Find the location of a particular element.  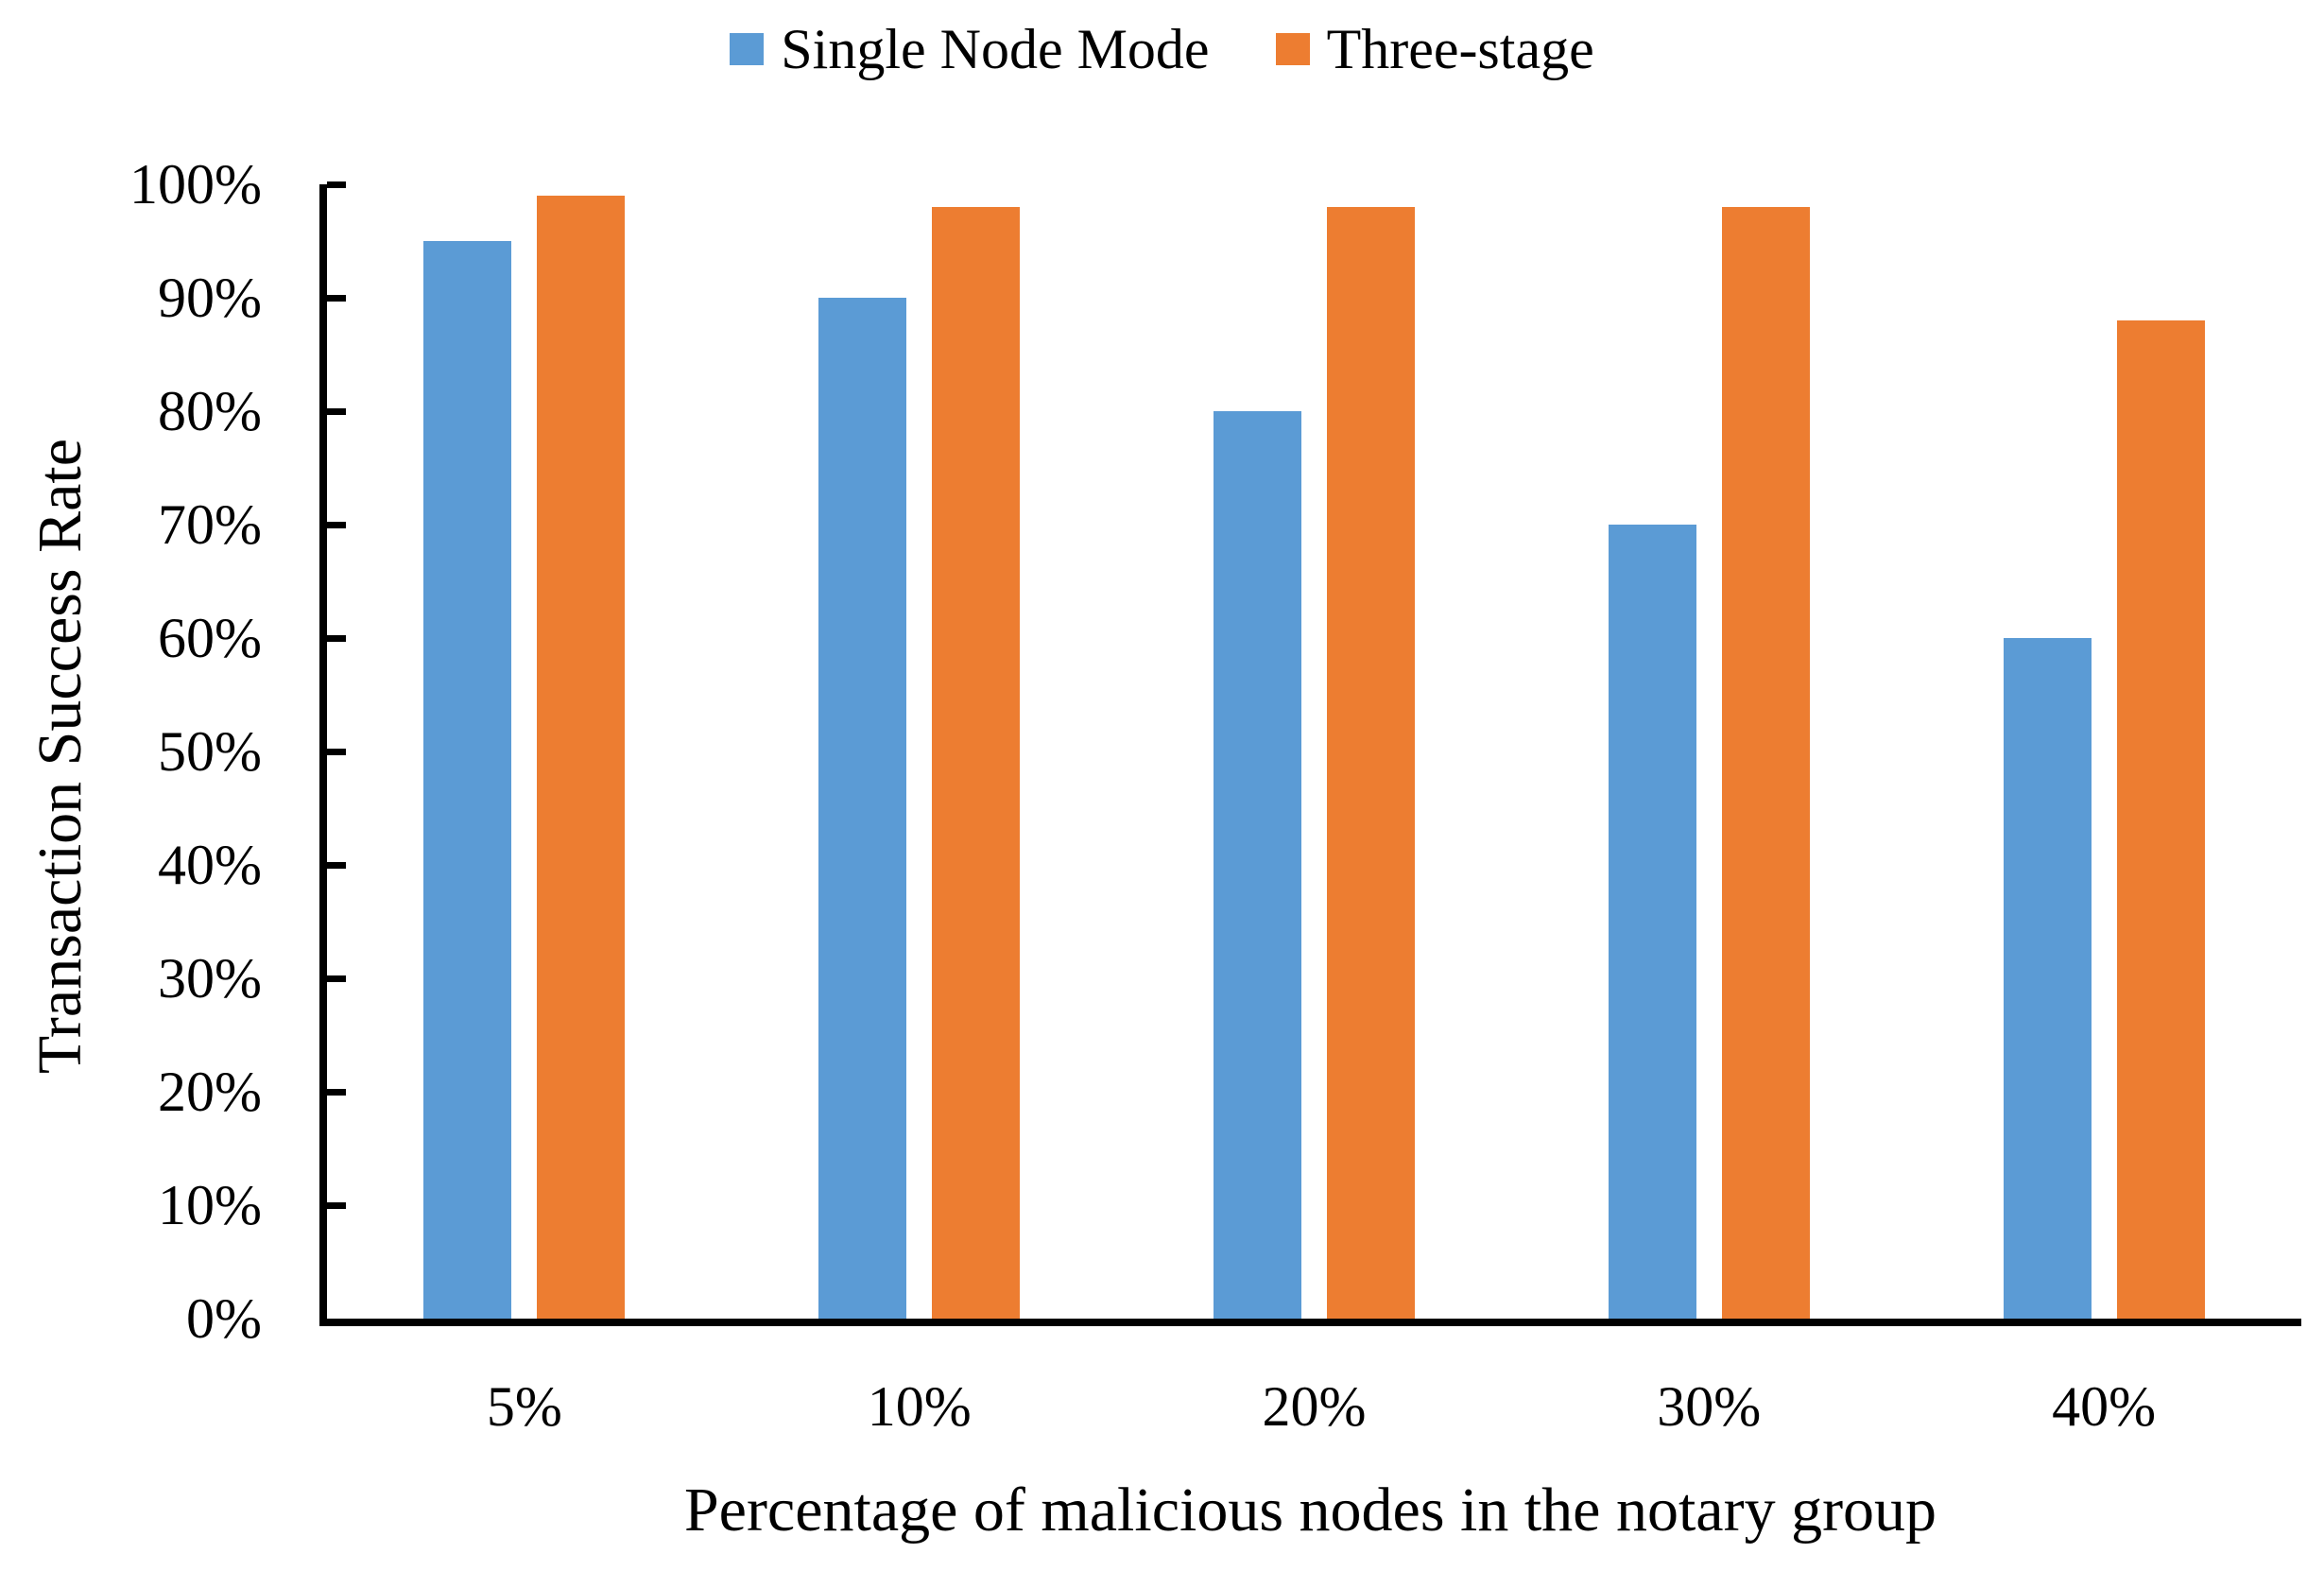

legend-item: Single Node Mode is located at coordinates (970, 49).